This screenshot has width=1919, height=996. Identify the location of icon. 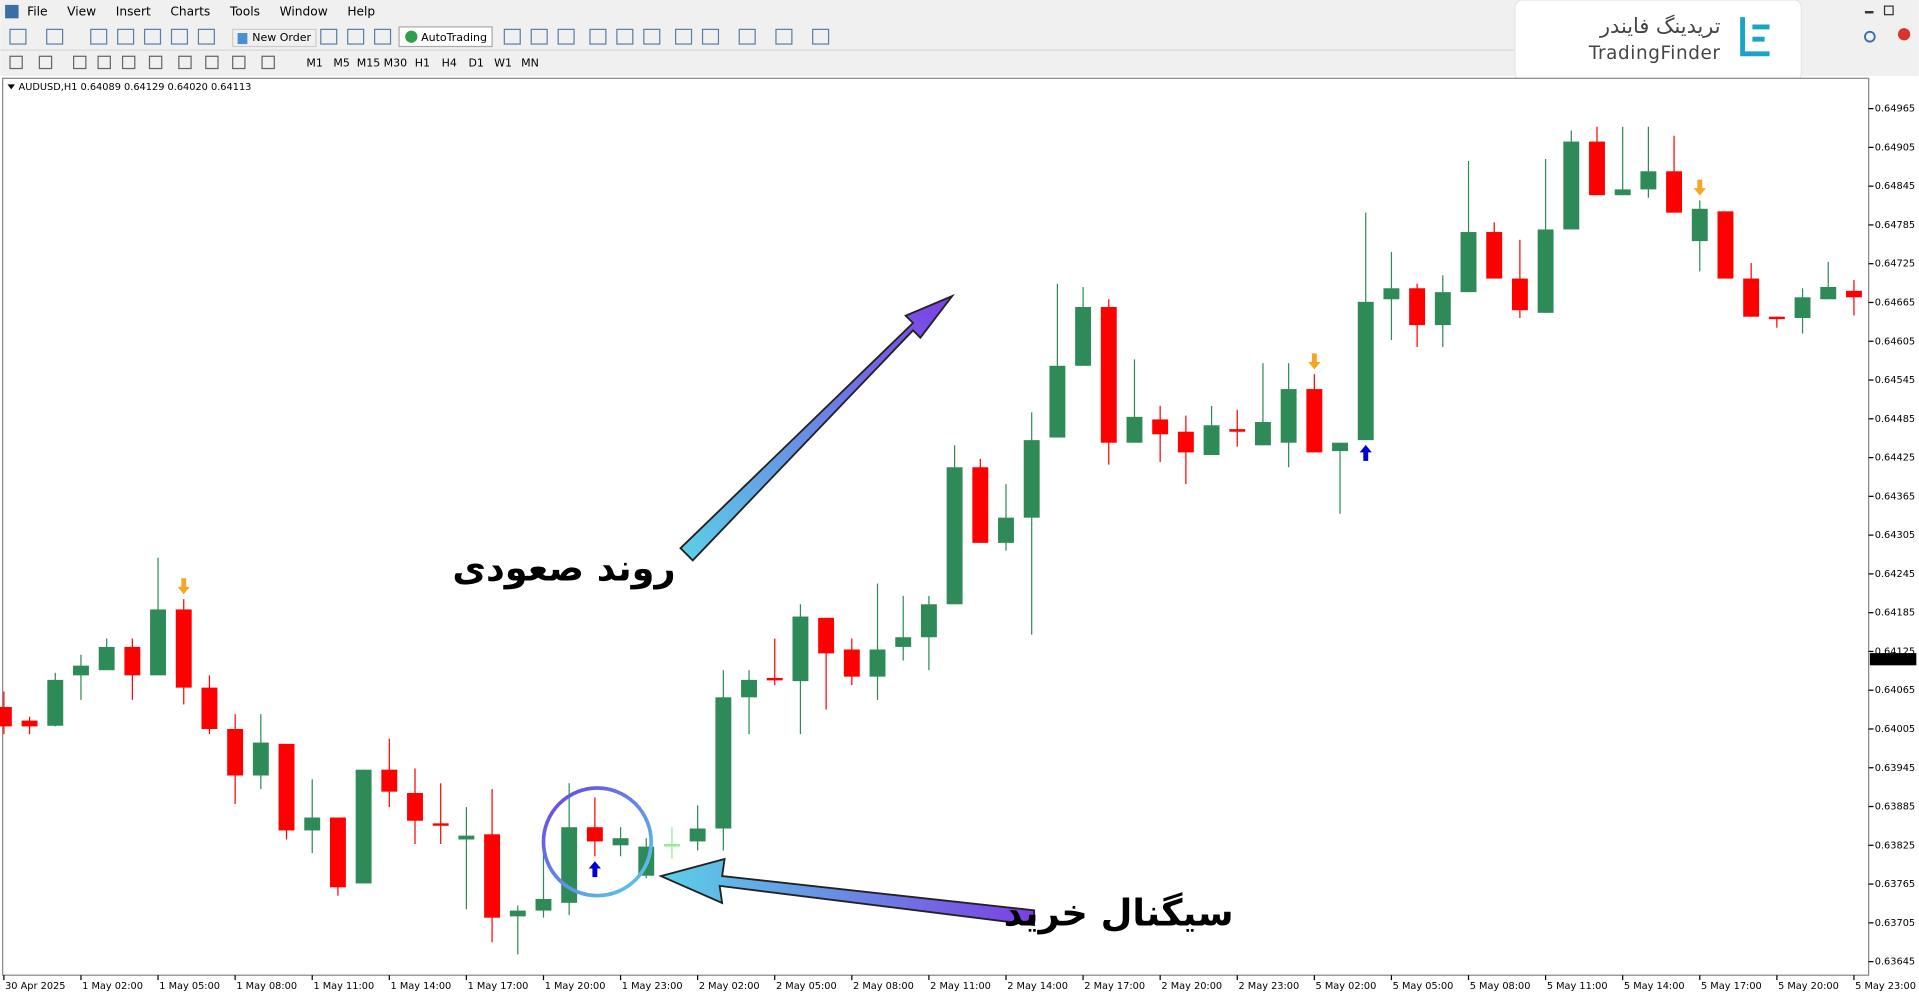
(411, 36).